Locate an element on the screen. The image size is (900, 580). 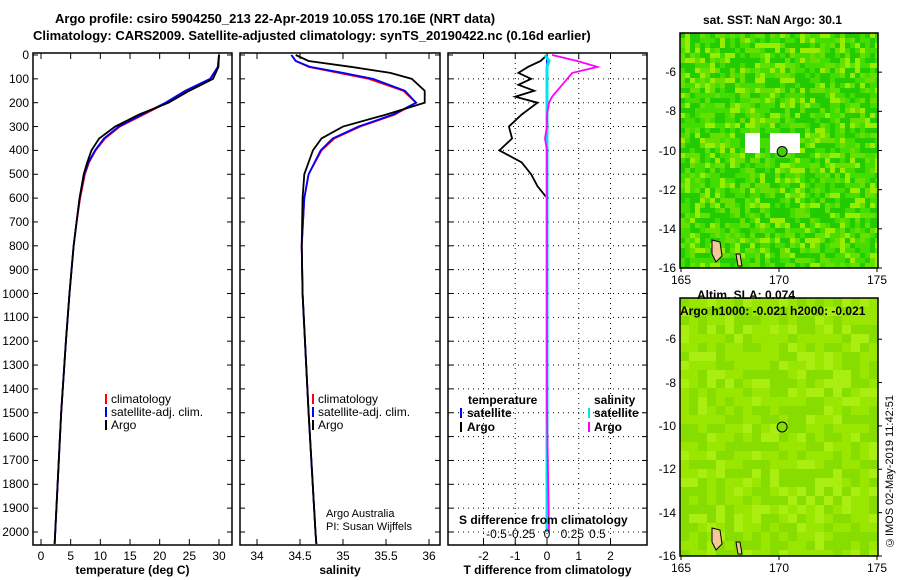
x2-tick-label: -0.5 is located at coordinates (496, 534).